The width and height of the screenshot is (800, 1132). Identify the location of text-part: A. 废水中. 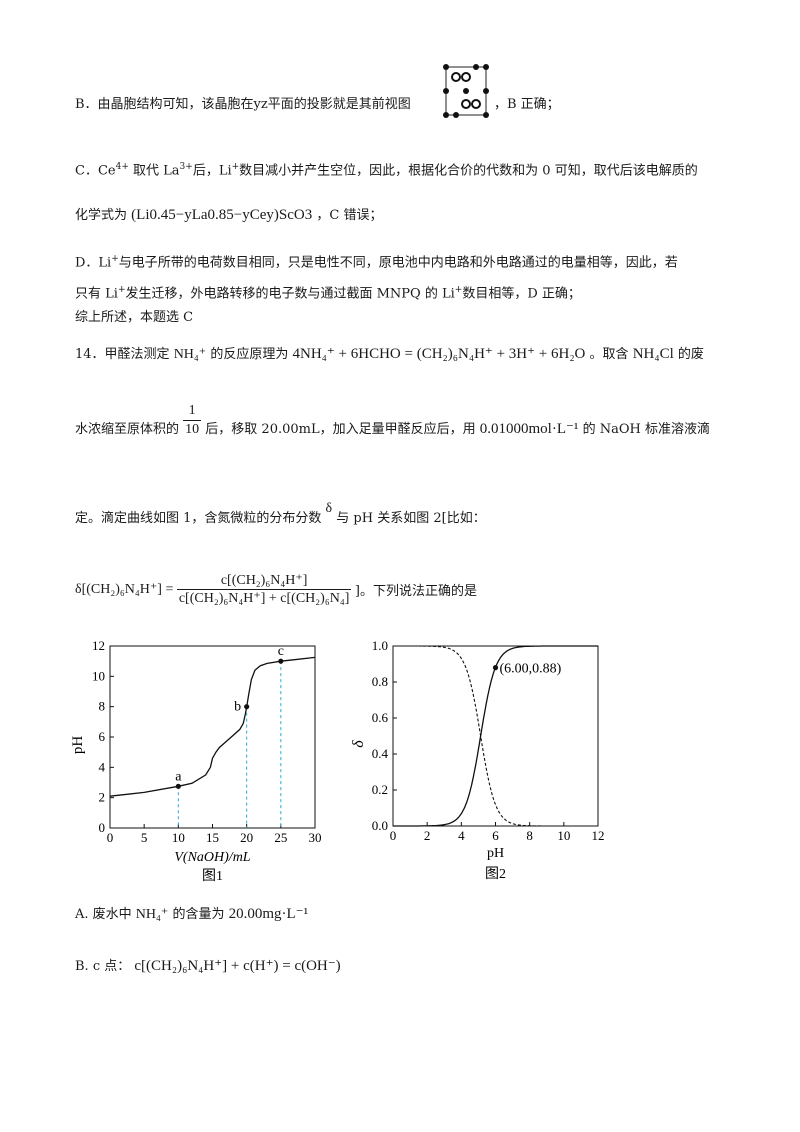
(103, 914).